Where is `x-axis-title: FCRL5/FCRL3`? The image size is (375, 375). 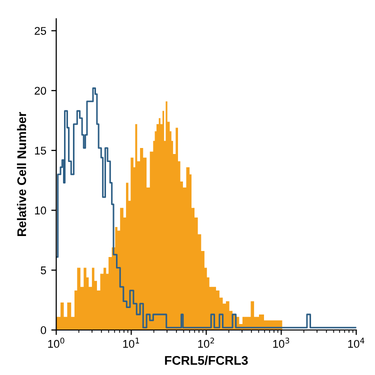 x-axis-title: FCRL5/FCRL3 is located at coordinates (206, 360).